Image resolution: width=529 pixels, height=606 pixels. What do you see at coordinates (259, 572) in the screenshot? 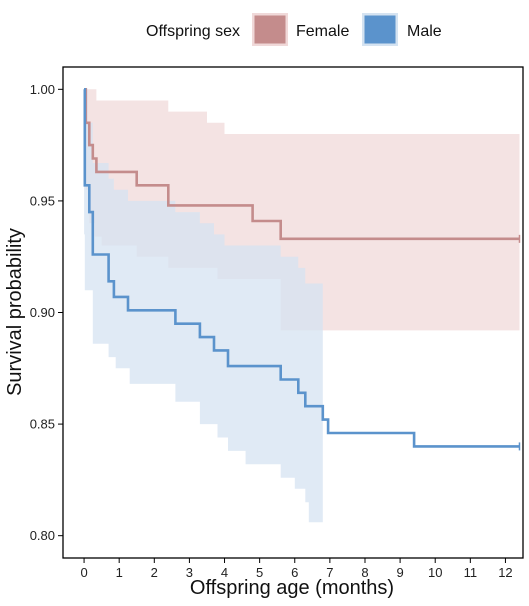
I see `x-tick-label: 5` at bounding box center [259, 572].